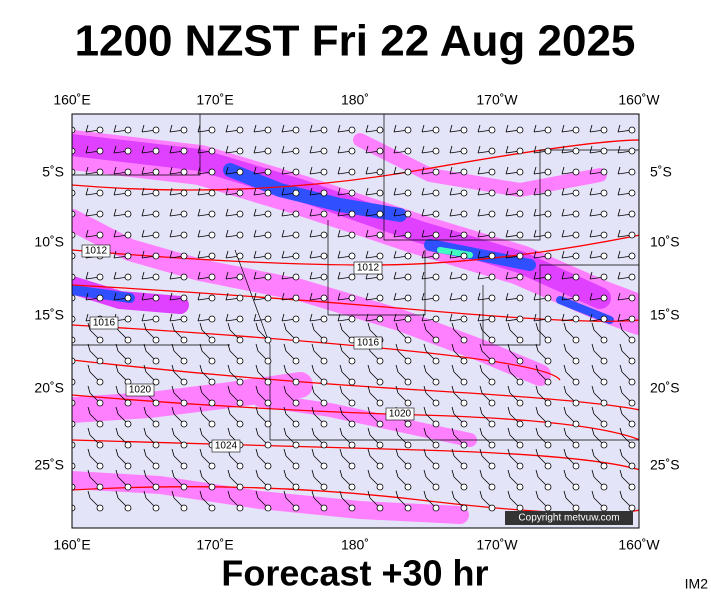 This screenshot has width=711, height=600. What do you see at coordinates (355, 41) in the screenshot?
I see `map-title: 1200 NZST Fri 22 Aug 2025` at bounding box center [355, 41].